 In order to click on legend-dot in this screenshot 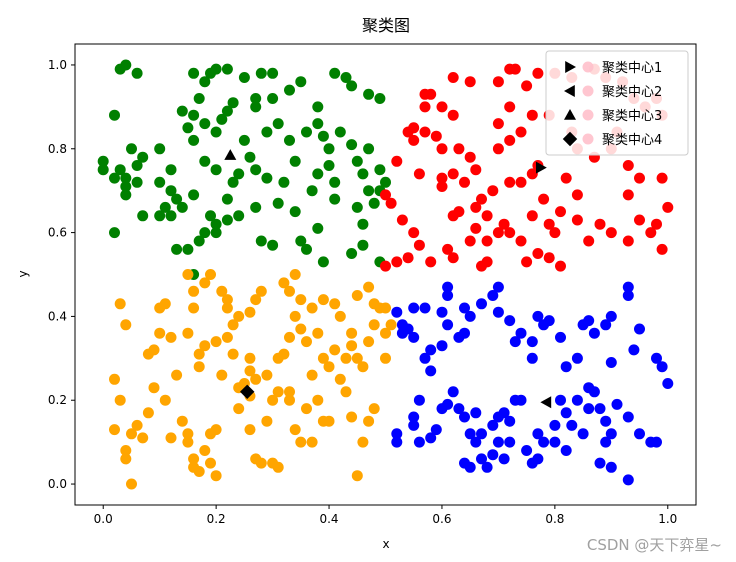, I will do `click(588, 115)`.